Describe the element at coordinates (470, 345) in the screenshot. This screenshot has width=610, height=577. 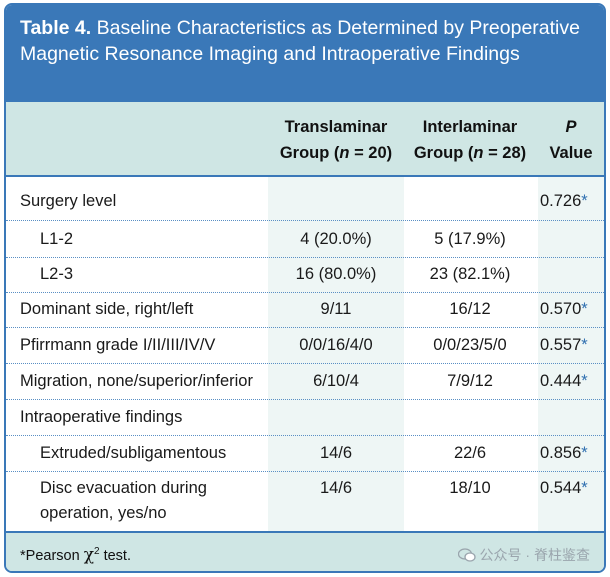
I see `interlaminar-cell: 0/0/23/5/0` at that location.